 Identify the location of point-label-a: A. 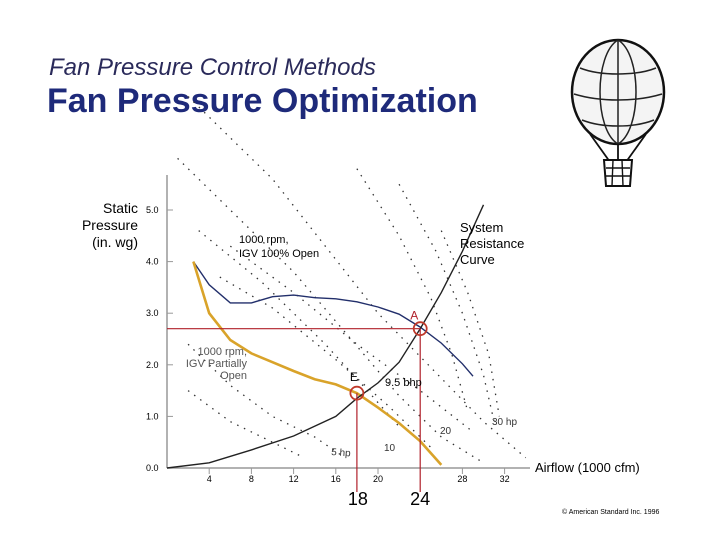
(414, 316).